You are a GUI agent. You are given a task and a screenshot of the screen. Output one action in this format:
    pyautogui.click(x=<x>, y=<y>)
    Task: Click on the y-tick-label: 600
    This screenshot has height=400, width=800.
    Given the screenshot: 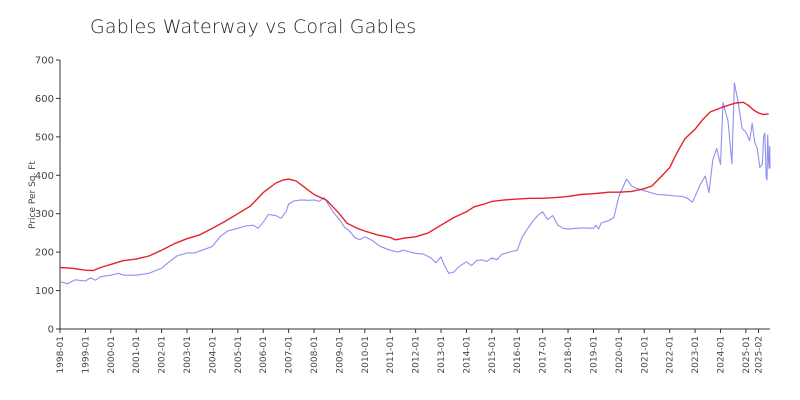 What is the action you would take?
    pyautogui.click(x=44, y=99)
    